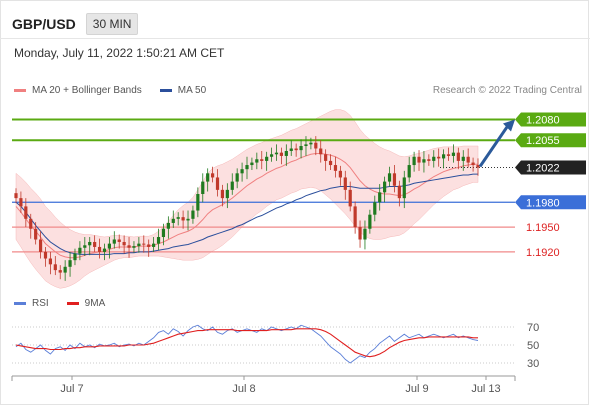 This screenshot has width=590, height=406. What do you see at coordinates (243, 389) in the screenshot?
I see `x-tick-label-1: Jul 8` at bounding box center [243, 389].